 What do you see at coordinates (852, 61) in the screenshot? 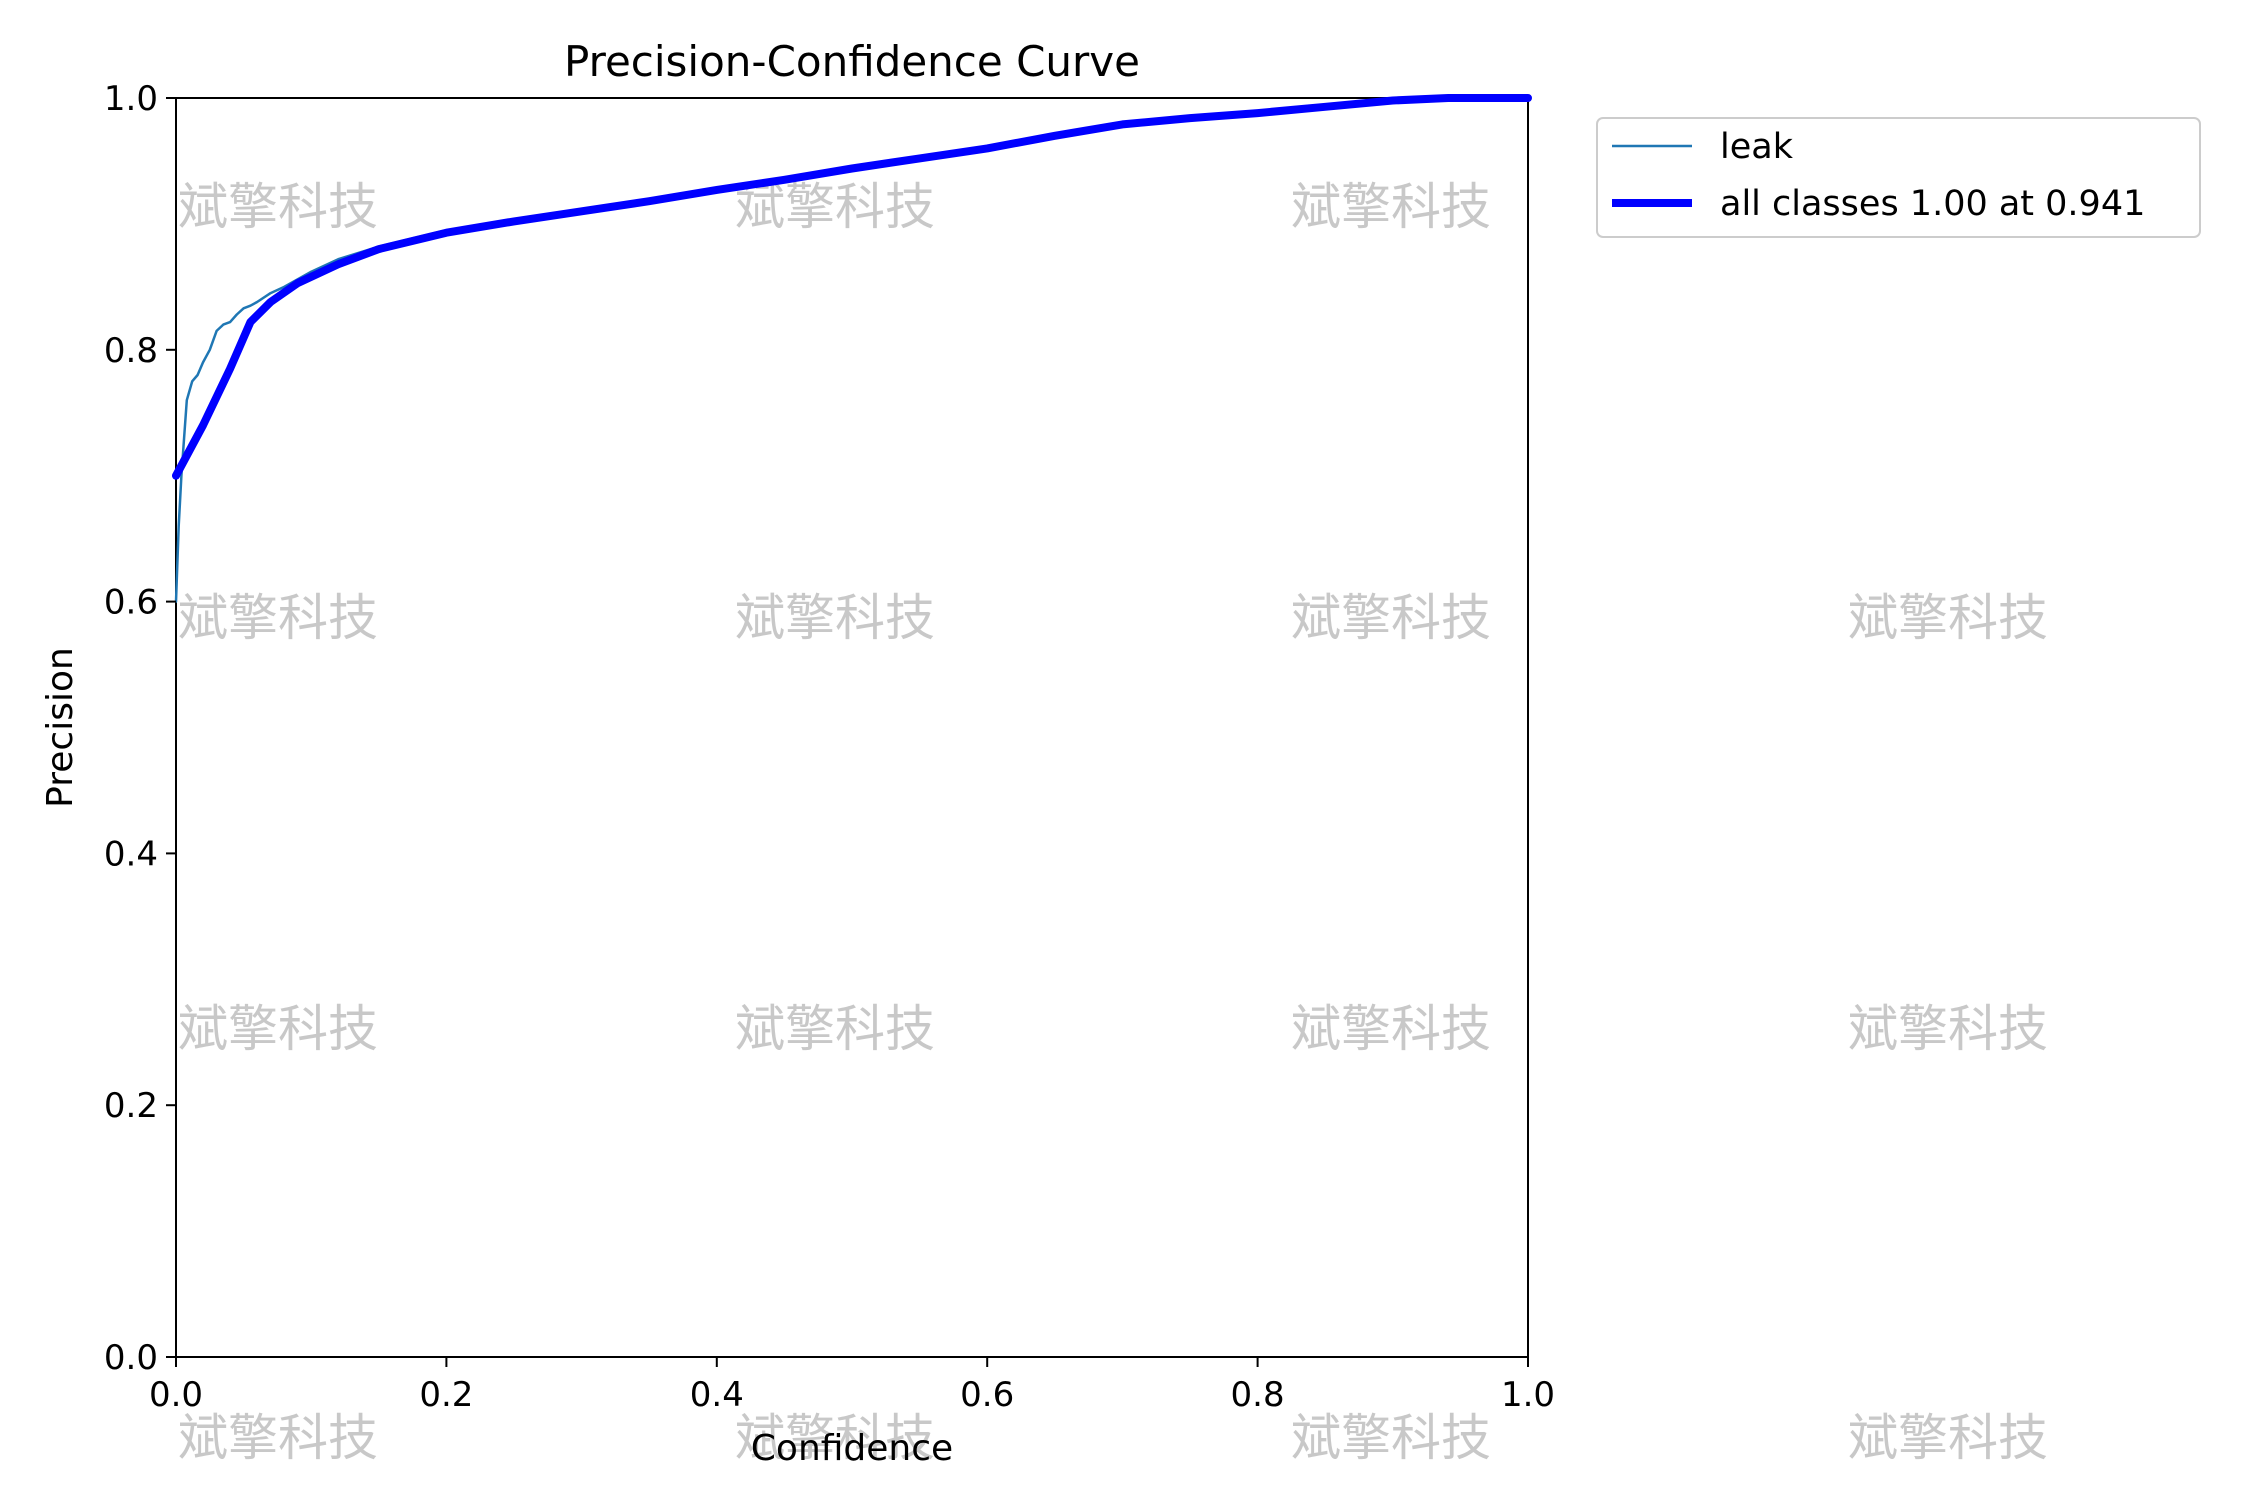
I see `chart-title: Precision-Confidence Curve` at bounding box center [852, 61].